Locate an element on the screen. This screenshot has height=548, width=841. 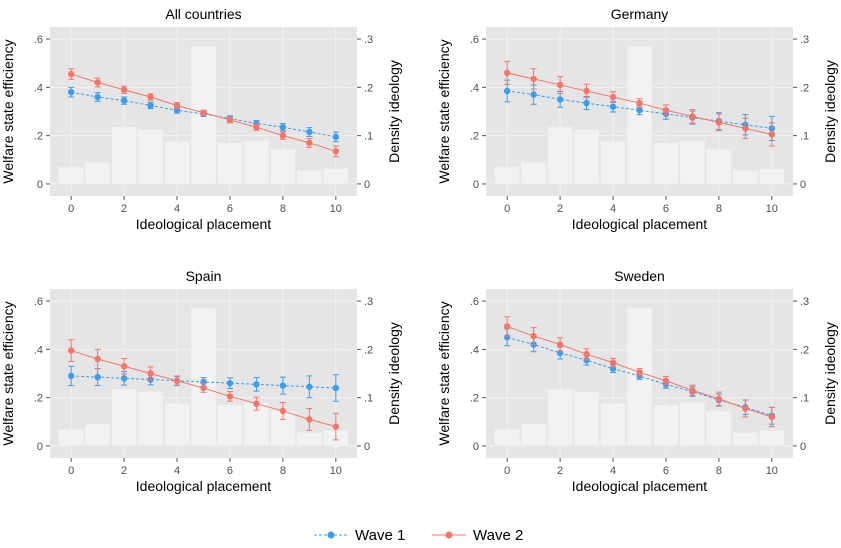
legend-item-wave-1: Wave 1 is located at coordinates (359, 535).